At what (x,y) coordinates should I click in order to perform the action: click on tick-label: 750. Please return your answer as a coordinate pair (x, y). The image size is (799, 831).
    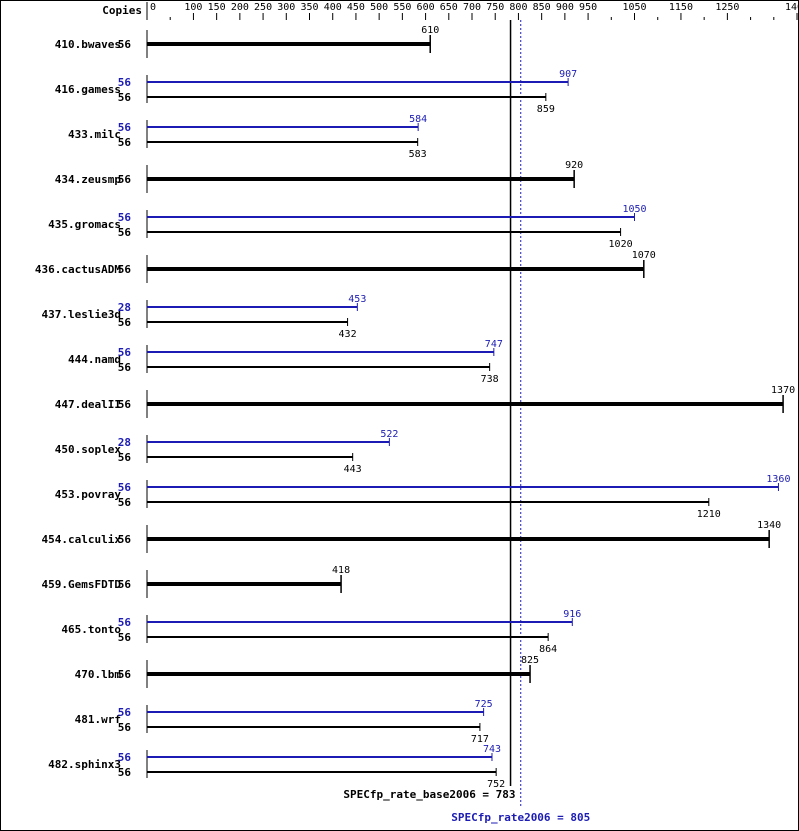
    Looking at the image, I should click on (495, 7).